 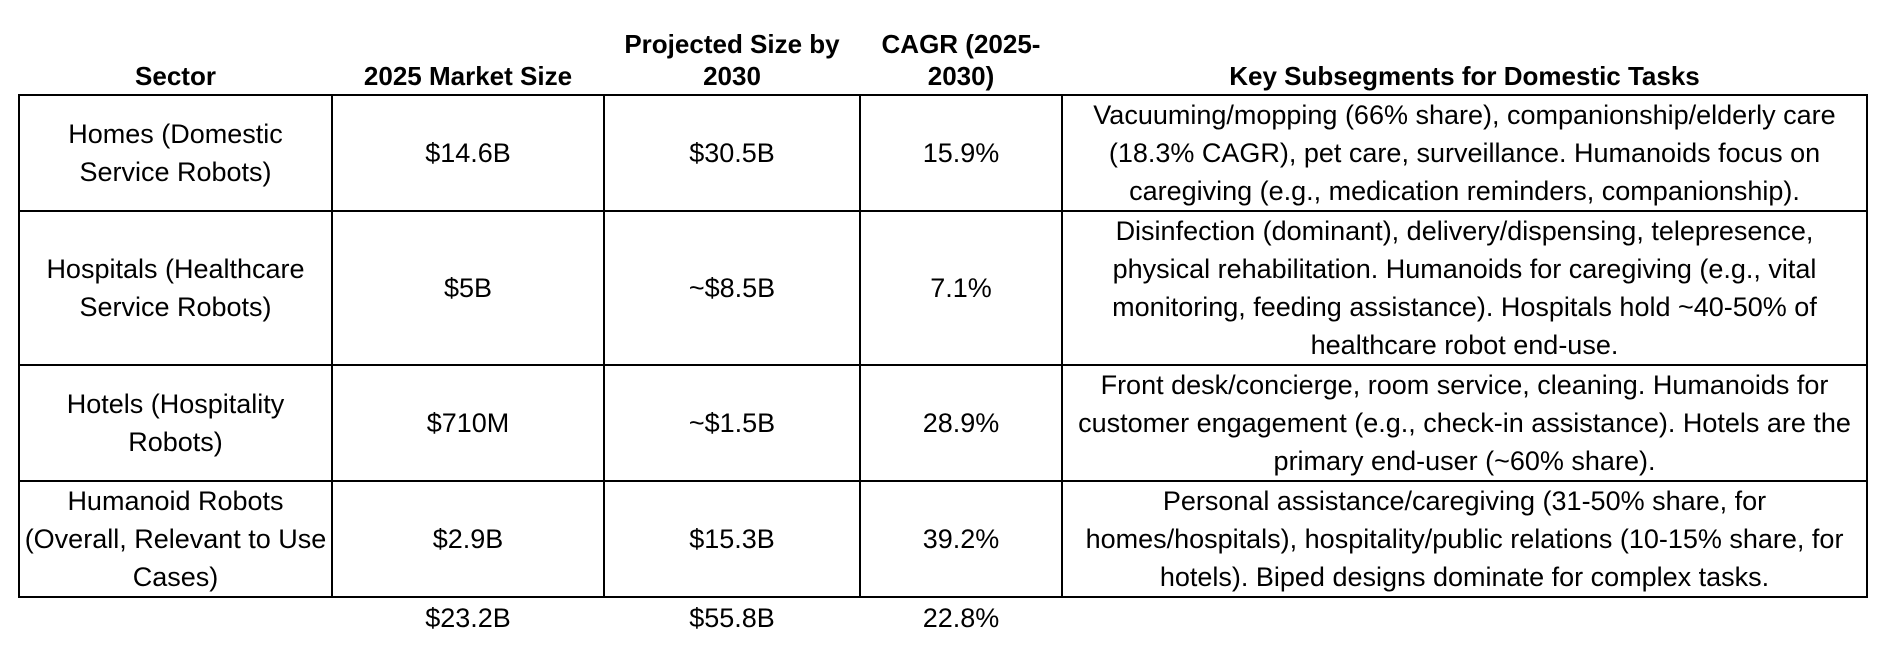 What do you see at coordinates (175, 617) in the screenshot?
I see `totals-sector-empty` at bounding box center [175, 617].